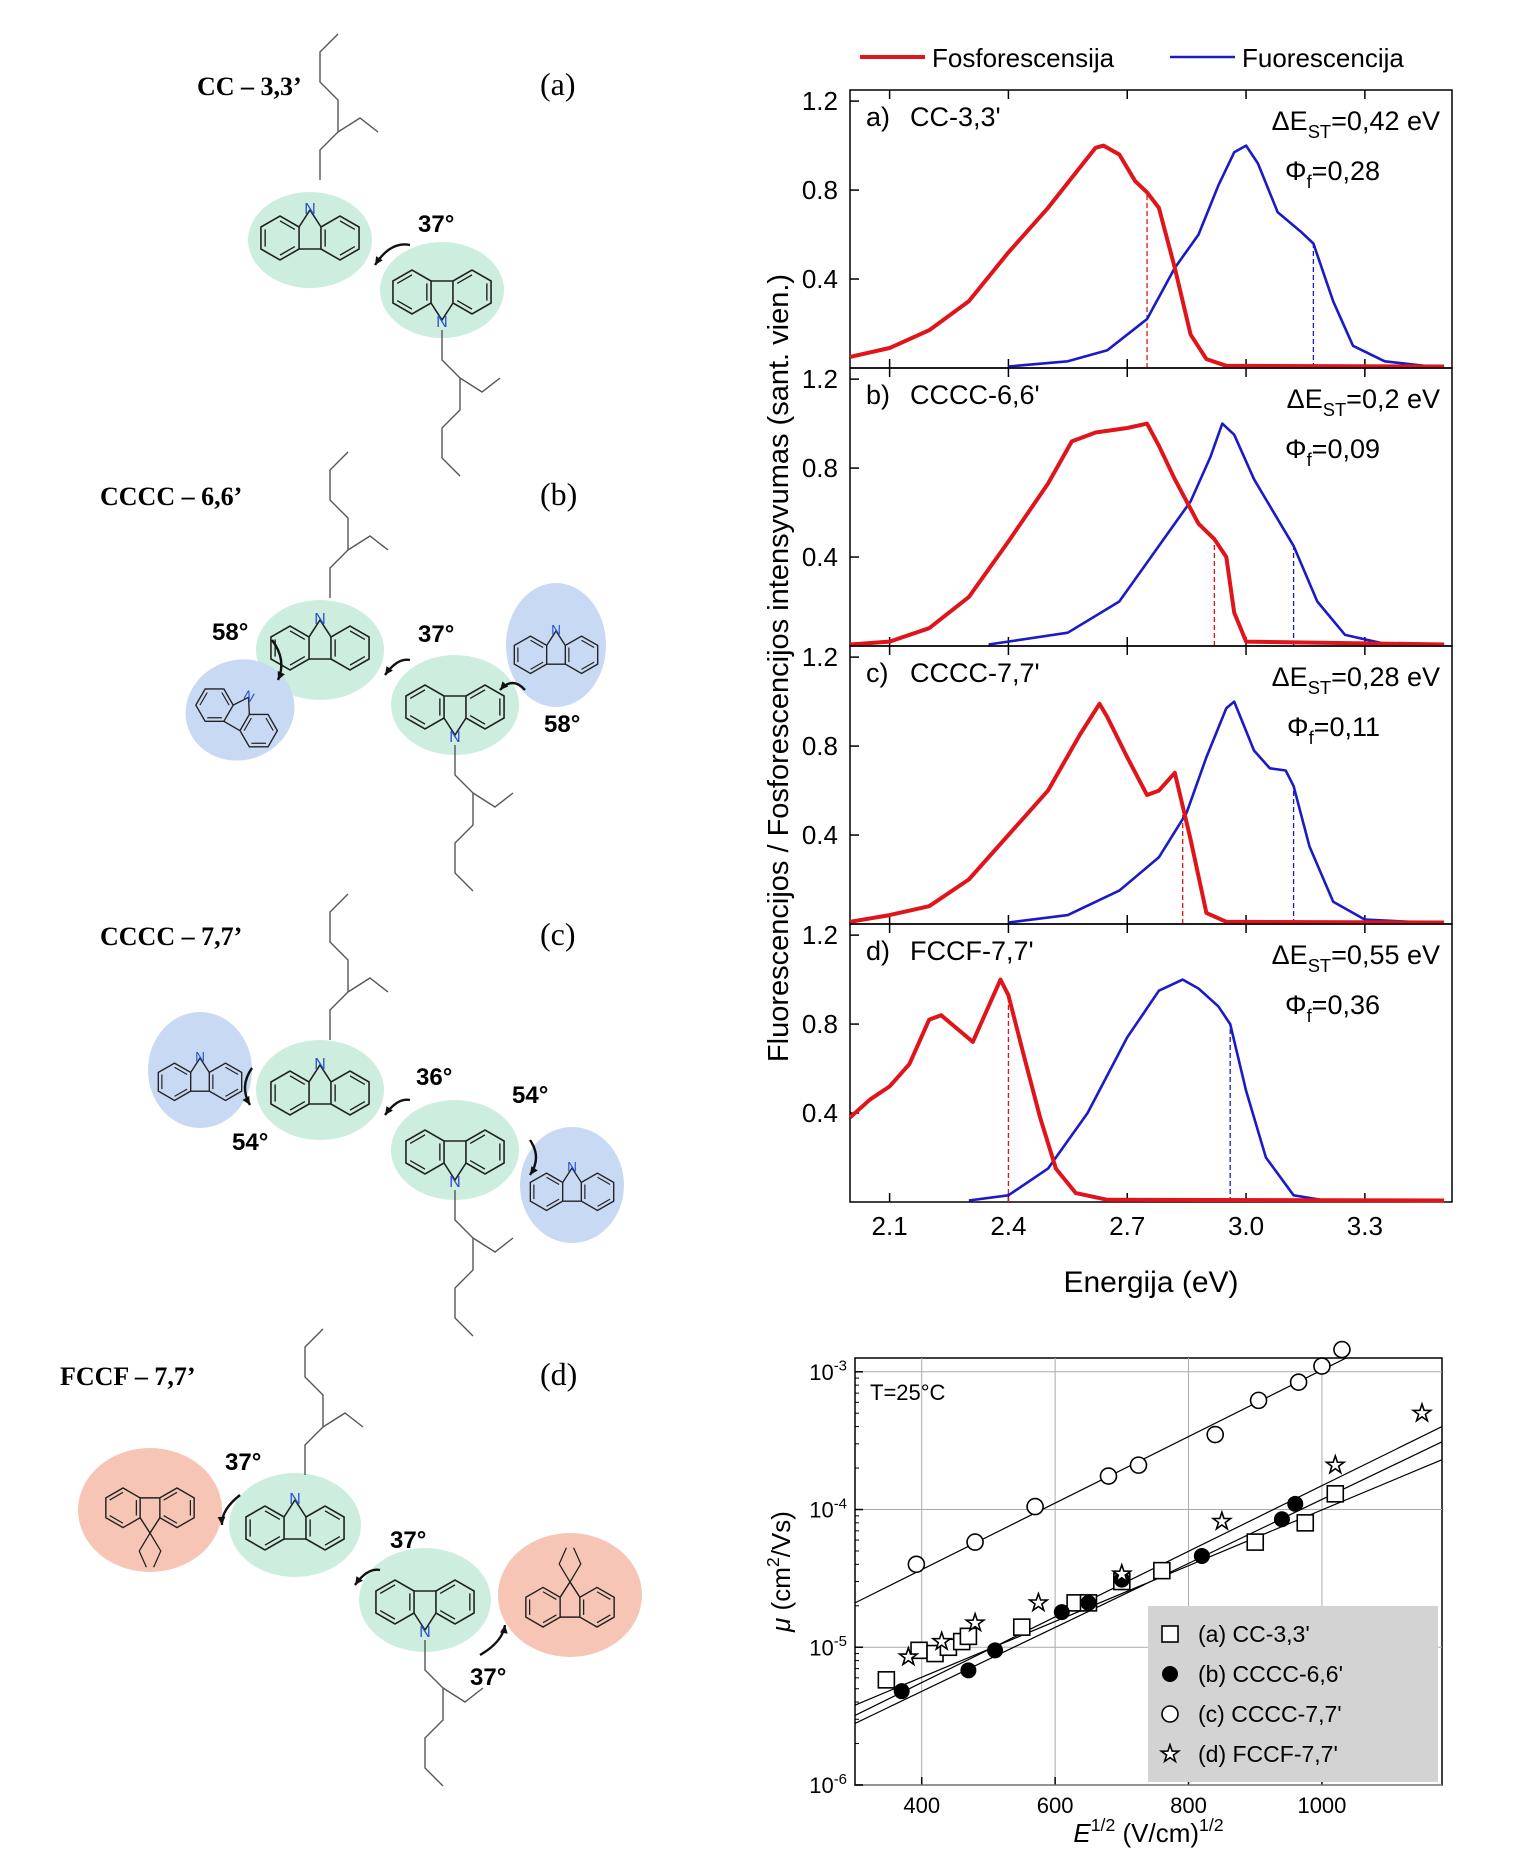 The width and height of the screenshot is (1531, 1855). What do you see at coordinates (1332, 1008) in the screenshot?
I see `quantum-yield-annotation: Φf=0,36` at bounding box center [1332, 1008].